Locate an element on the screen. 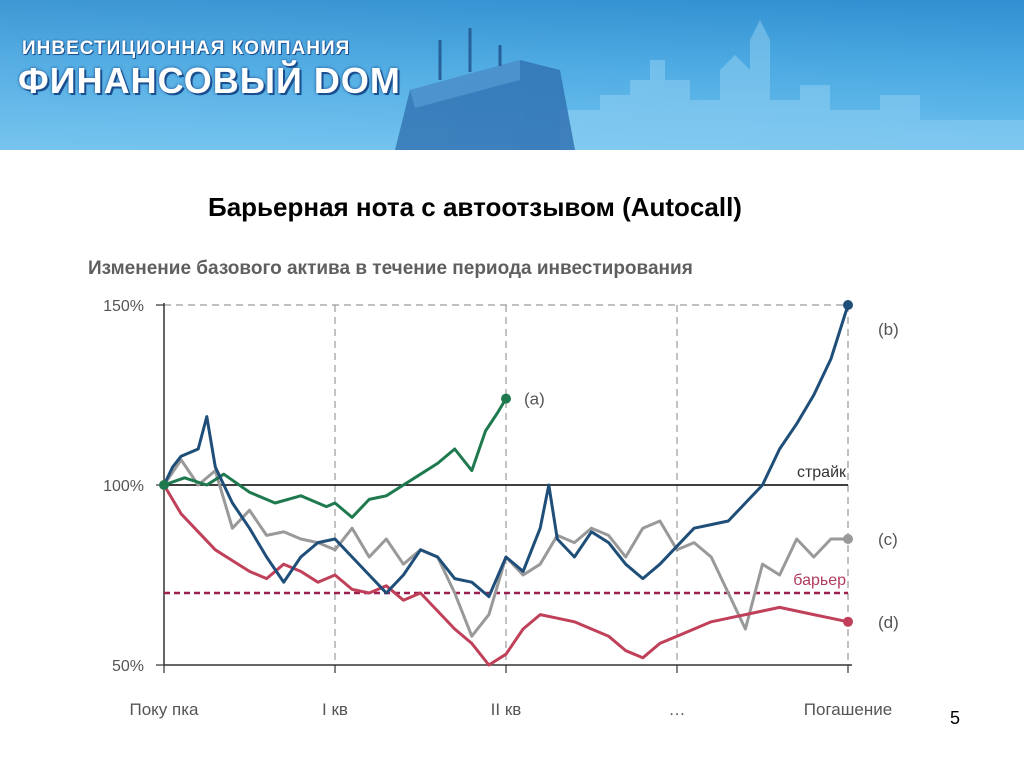 Image resolution: width=1024 pixels, height=768 pixels. series-label: (b) is located at coordinates (888, 329).